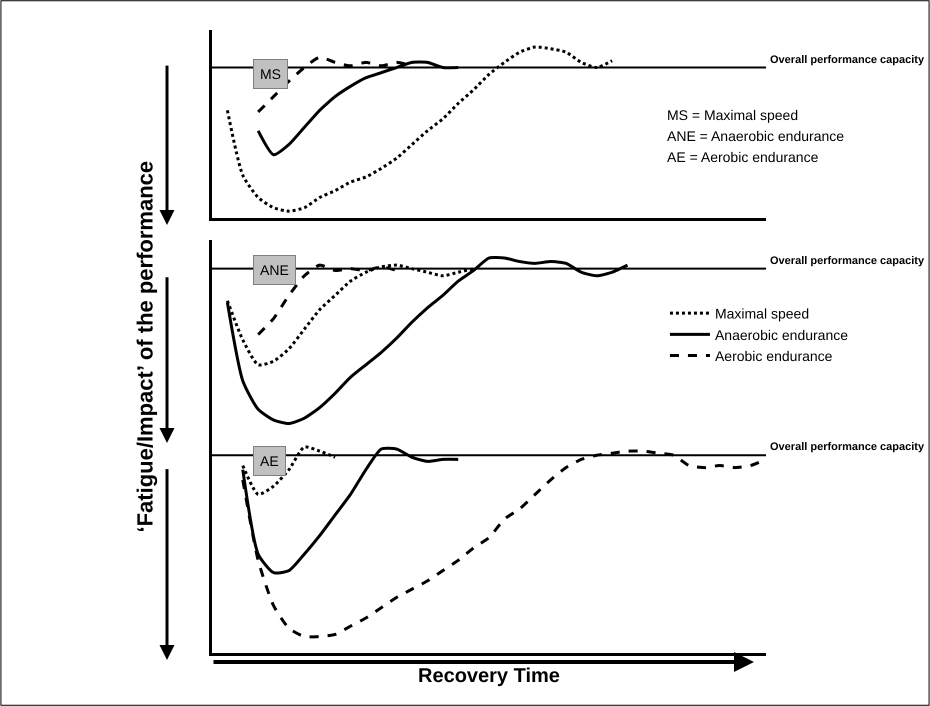  What do you see at coordinates (781, 334) in the screenshot?
I see `legend-label: Anaerobic endurance` at bounding box center [781, 334].